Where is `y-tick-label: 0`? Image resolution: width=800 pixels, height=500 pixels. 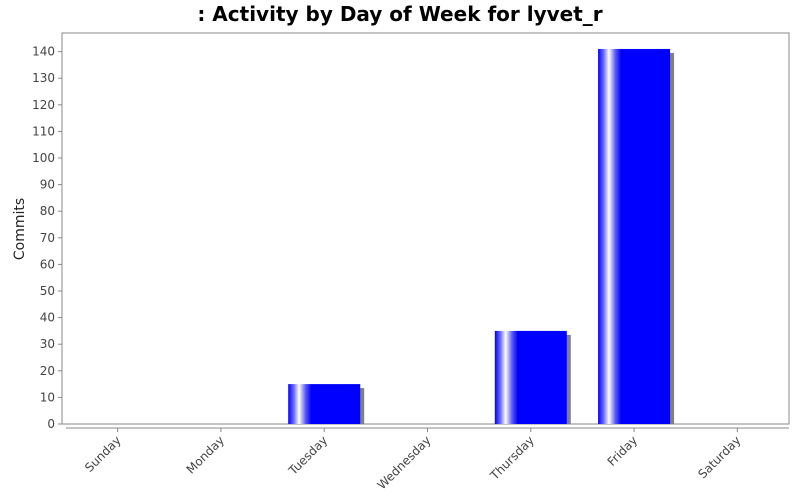
y-tick-label: 0 is located at coordinates (51, 424).